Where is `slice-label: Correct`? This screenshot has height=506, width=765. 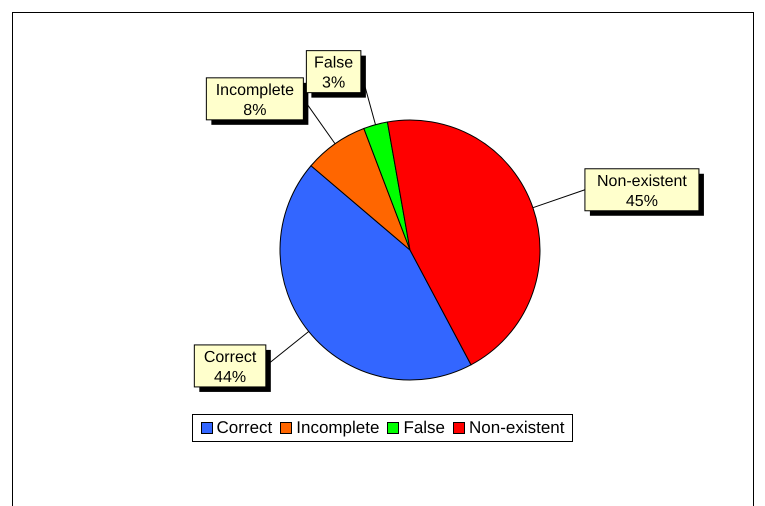 slice-label: Correct is located at coordinates (230, 357).